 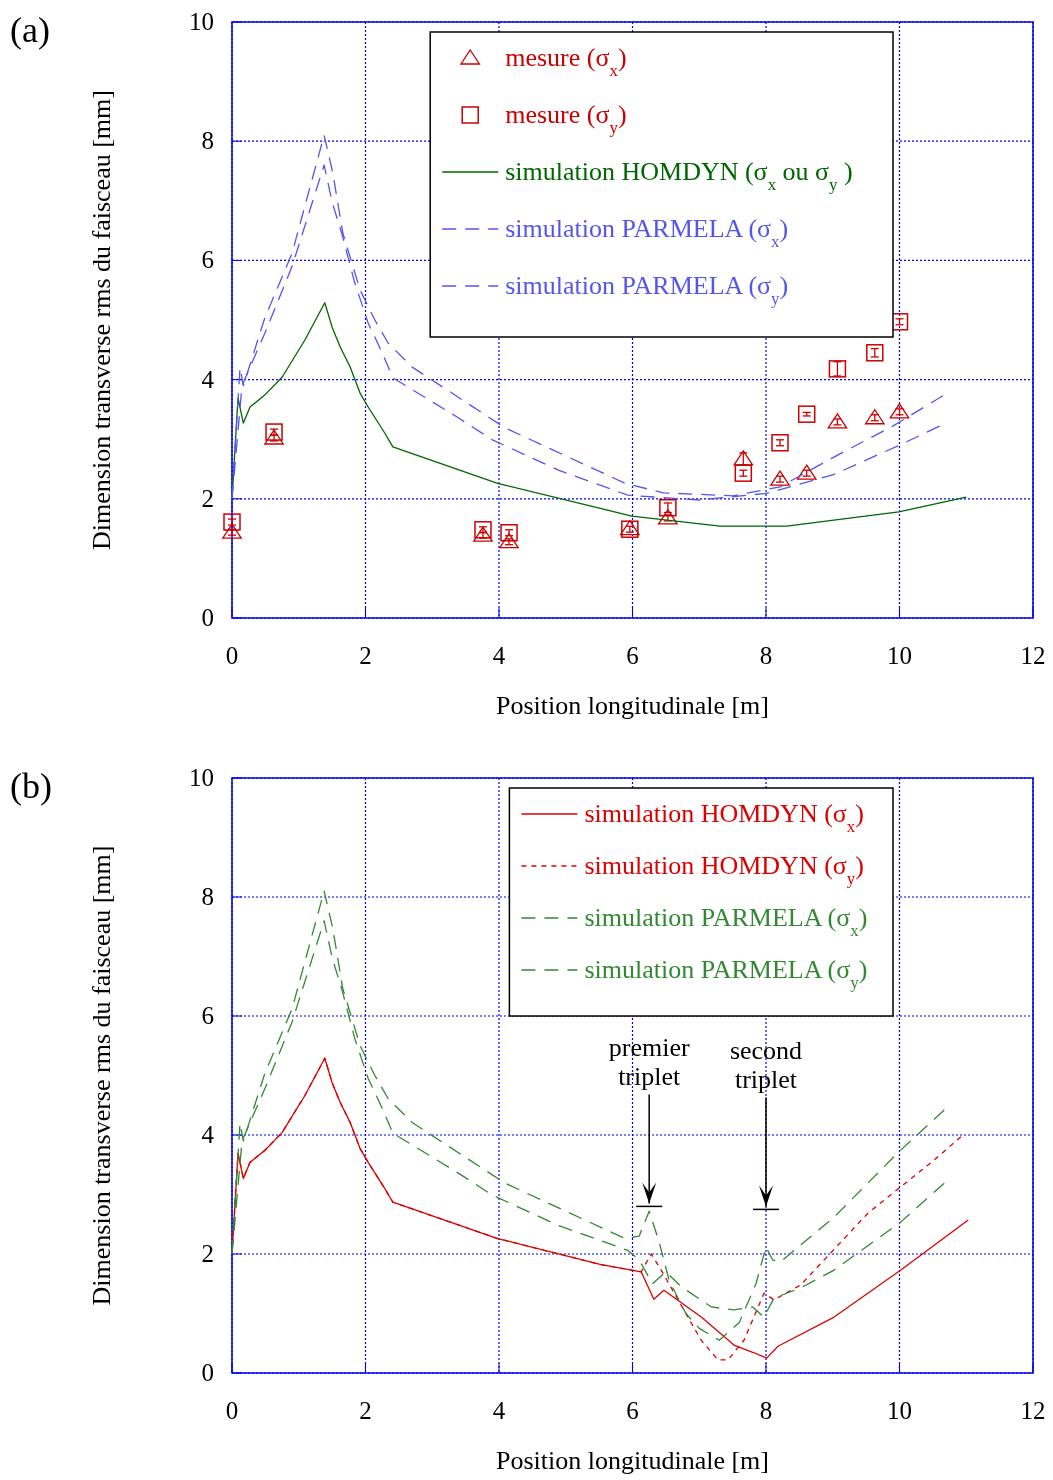 I want to click on legend-label: simulation HOMDYN (σ$_{y}$), so click(x=724, y=869).